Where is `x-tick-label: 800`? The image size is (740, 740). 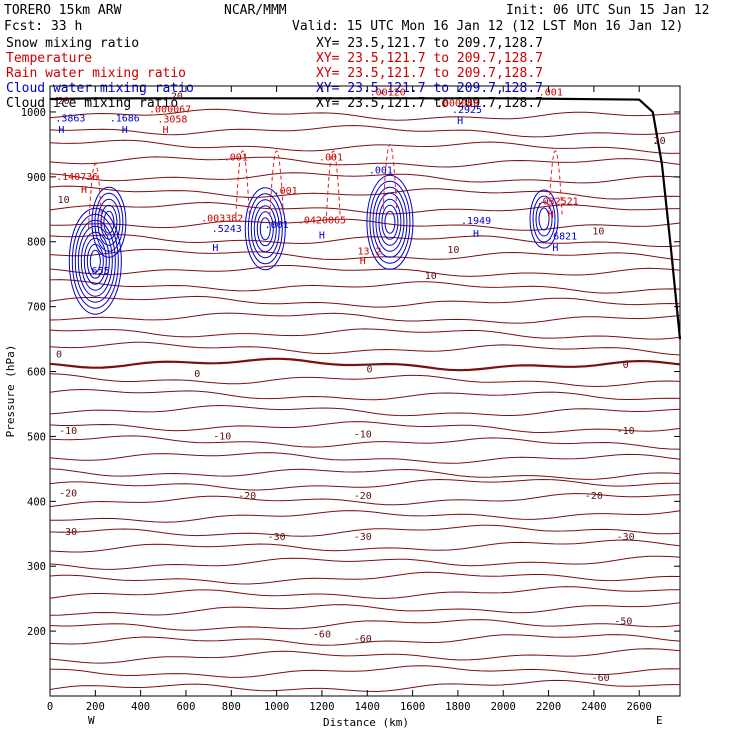 x-tick-label: 800 is located at coordinates (231, 707).